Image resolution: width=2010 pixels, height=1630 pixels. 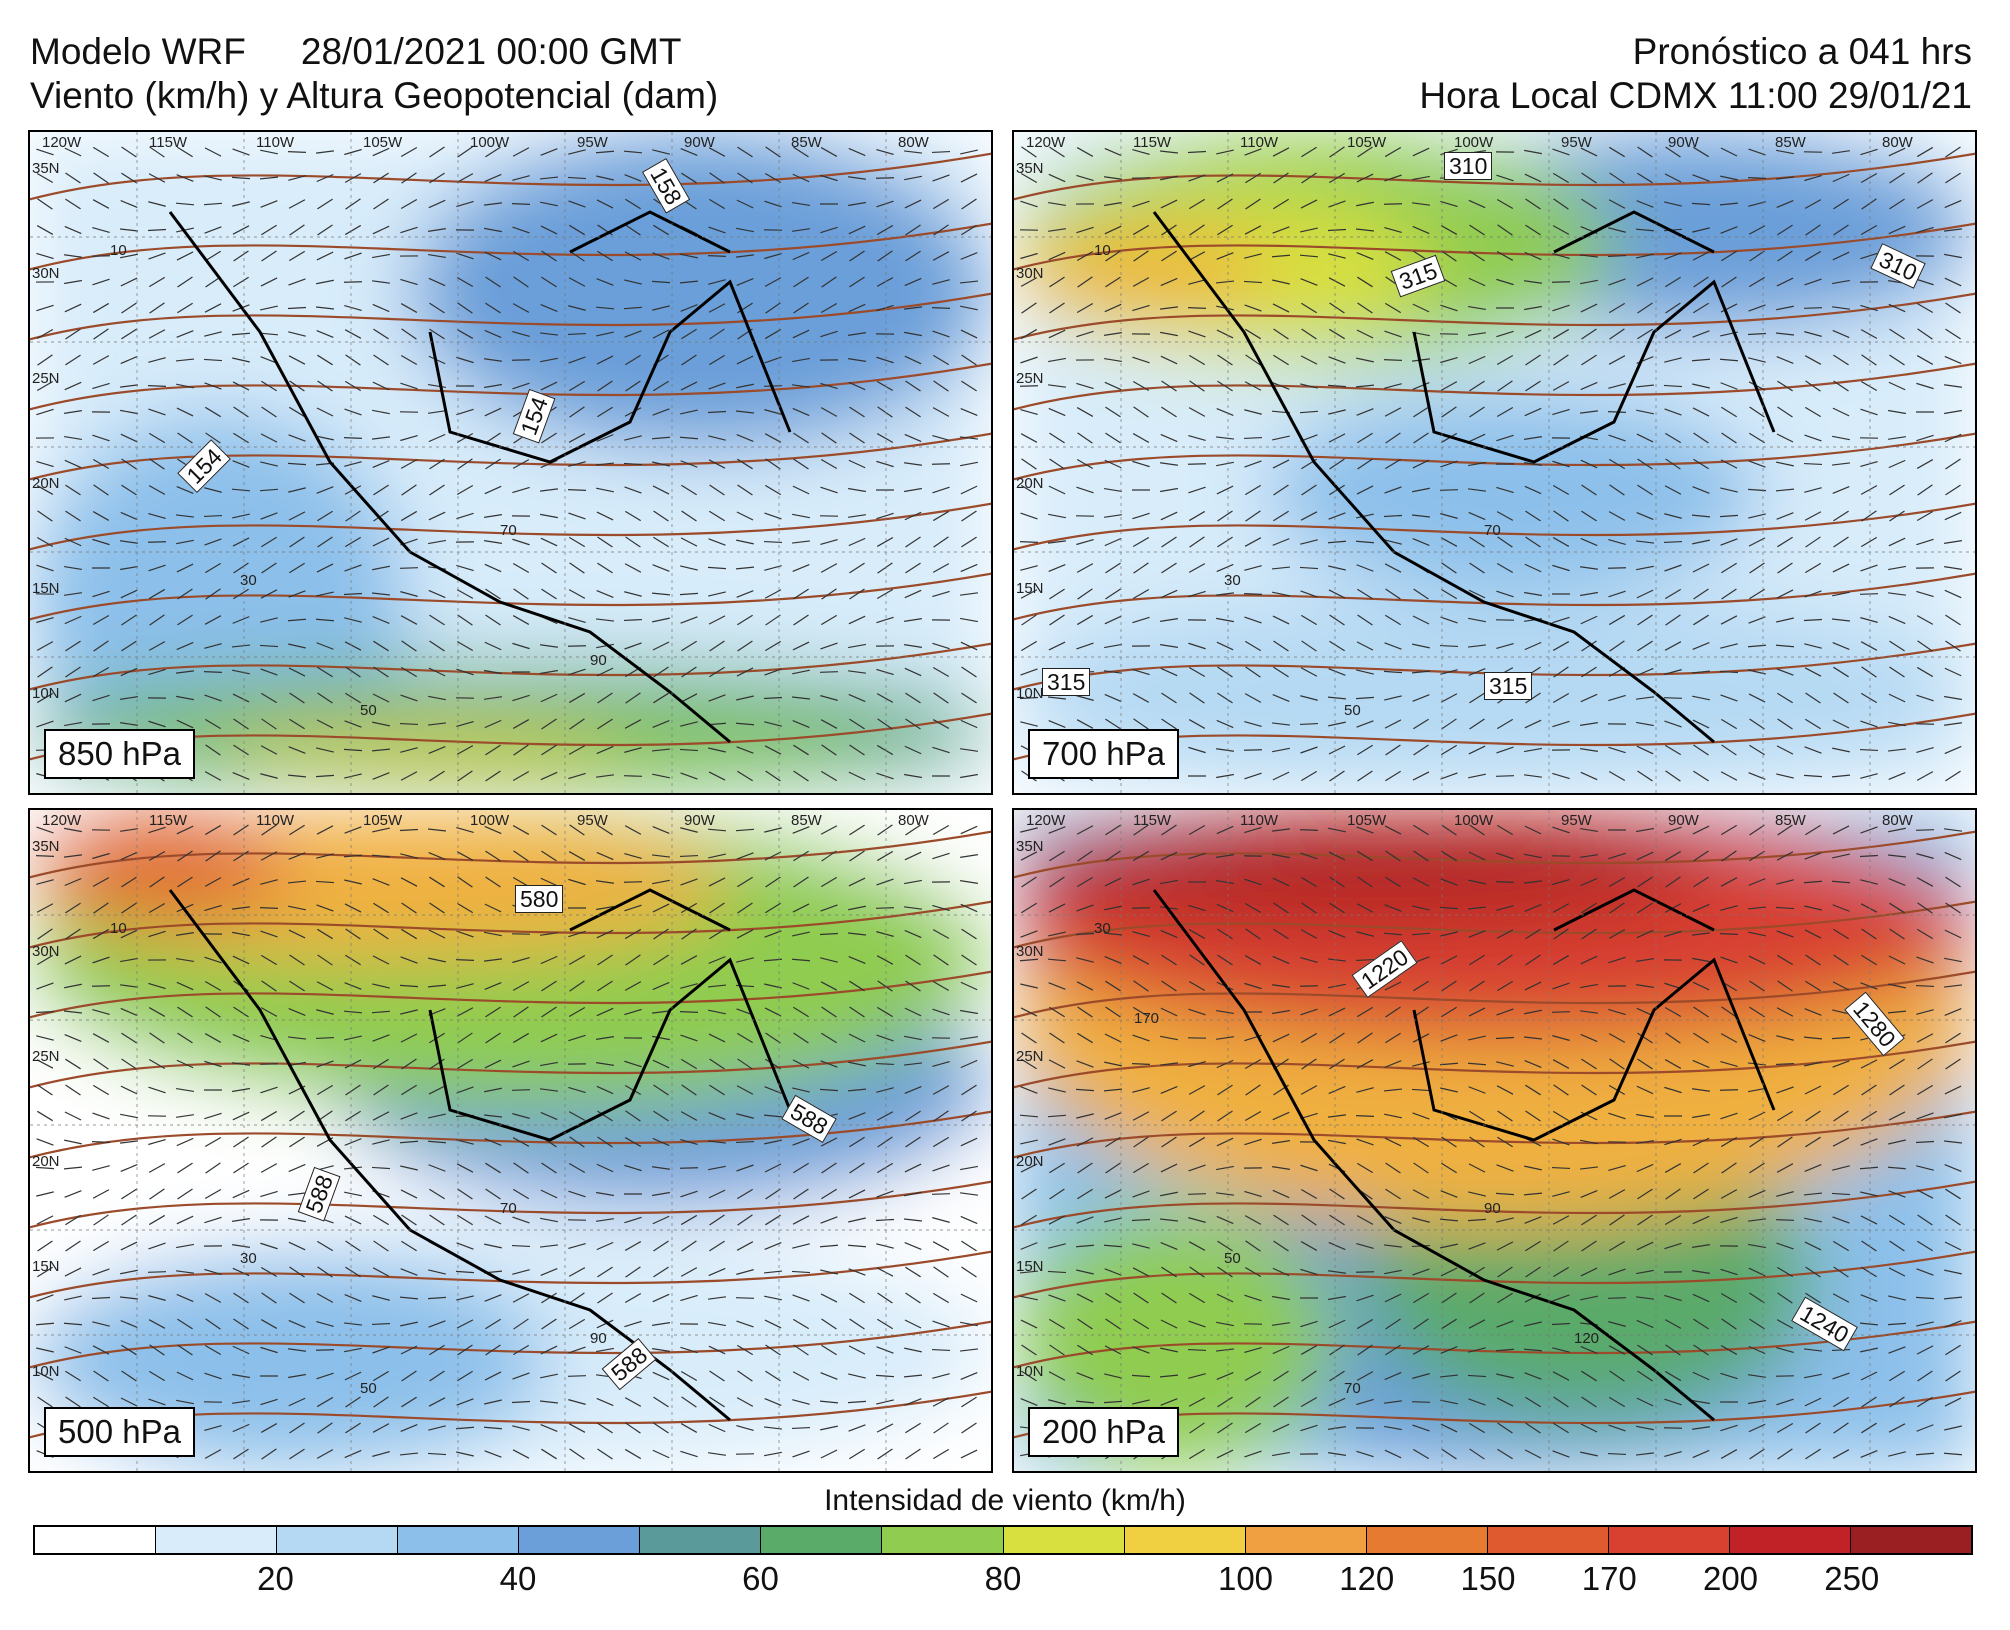 What do you see at coordinates (275, 1578) in the screenshot?
I see `colorbar-tick: 20` at bounding box center [275, 1578].